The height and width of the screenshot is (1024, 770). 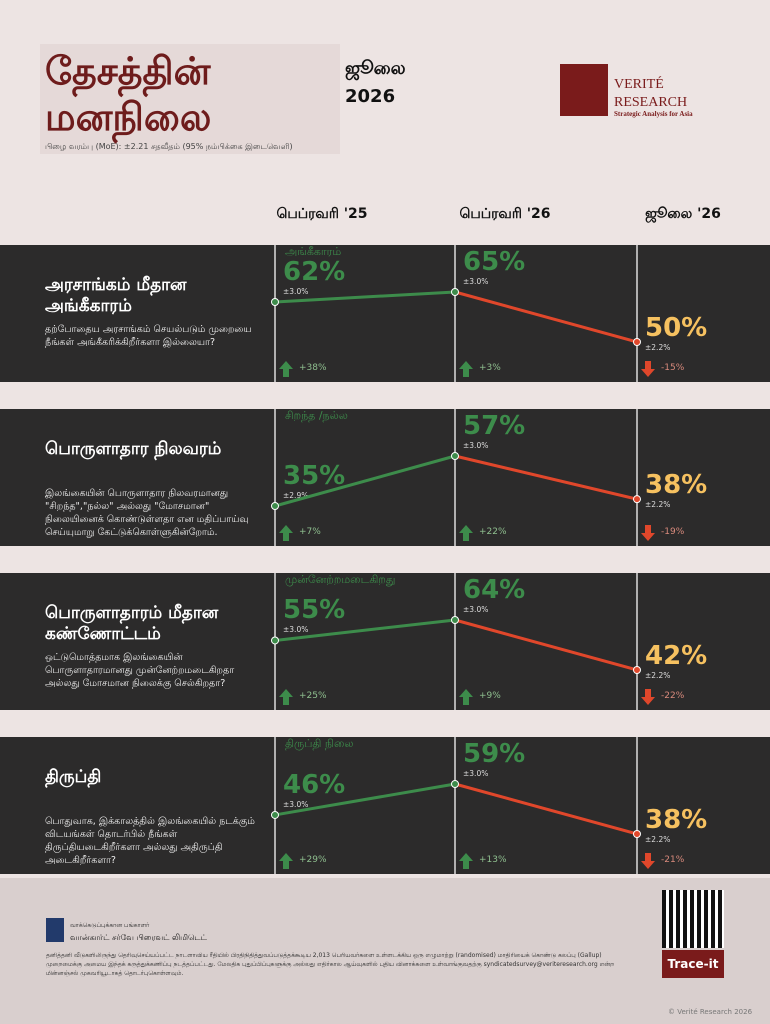 I want to click on change-label: +9%, so click(x=490, y=696).